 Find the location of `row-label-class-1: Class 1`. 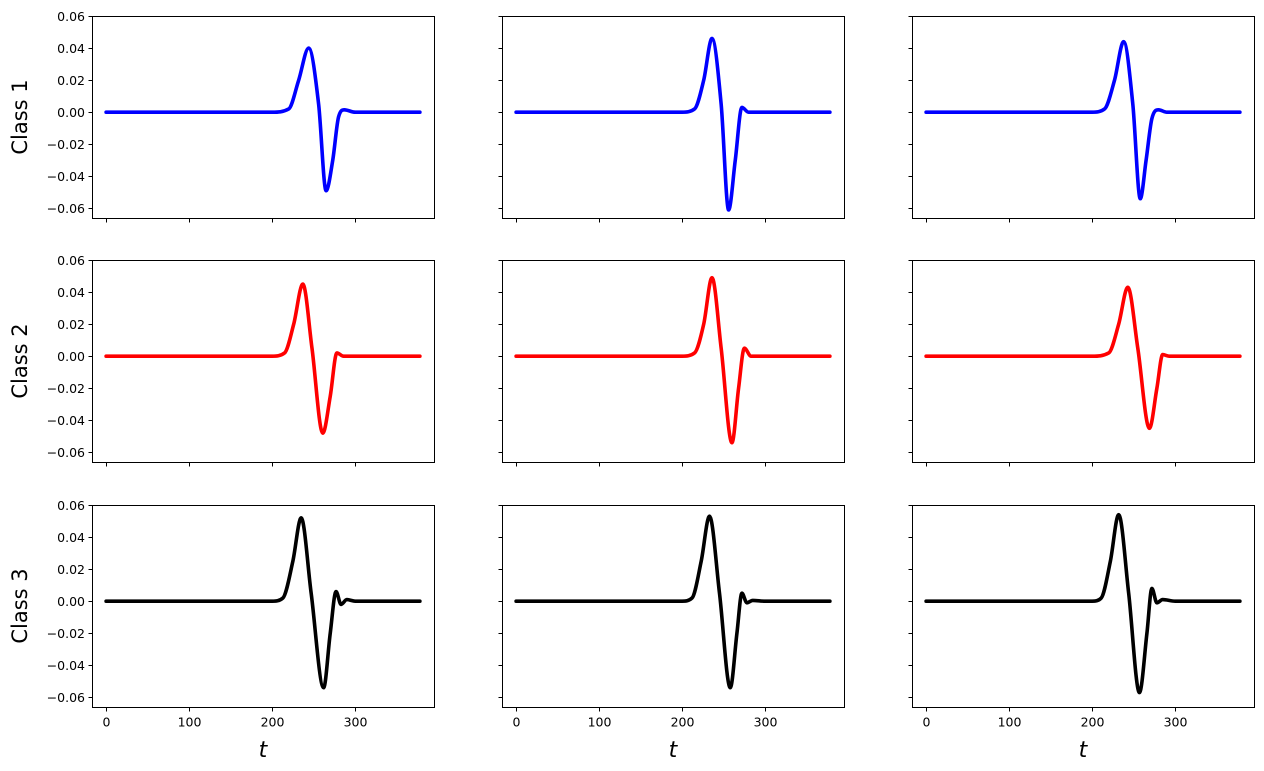

row-label-class-1: Class 1 is located at coordinates (20, 116).